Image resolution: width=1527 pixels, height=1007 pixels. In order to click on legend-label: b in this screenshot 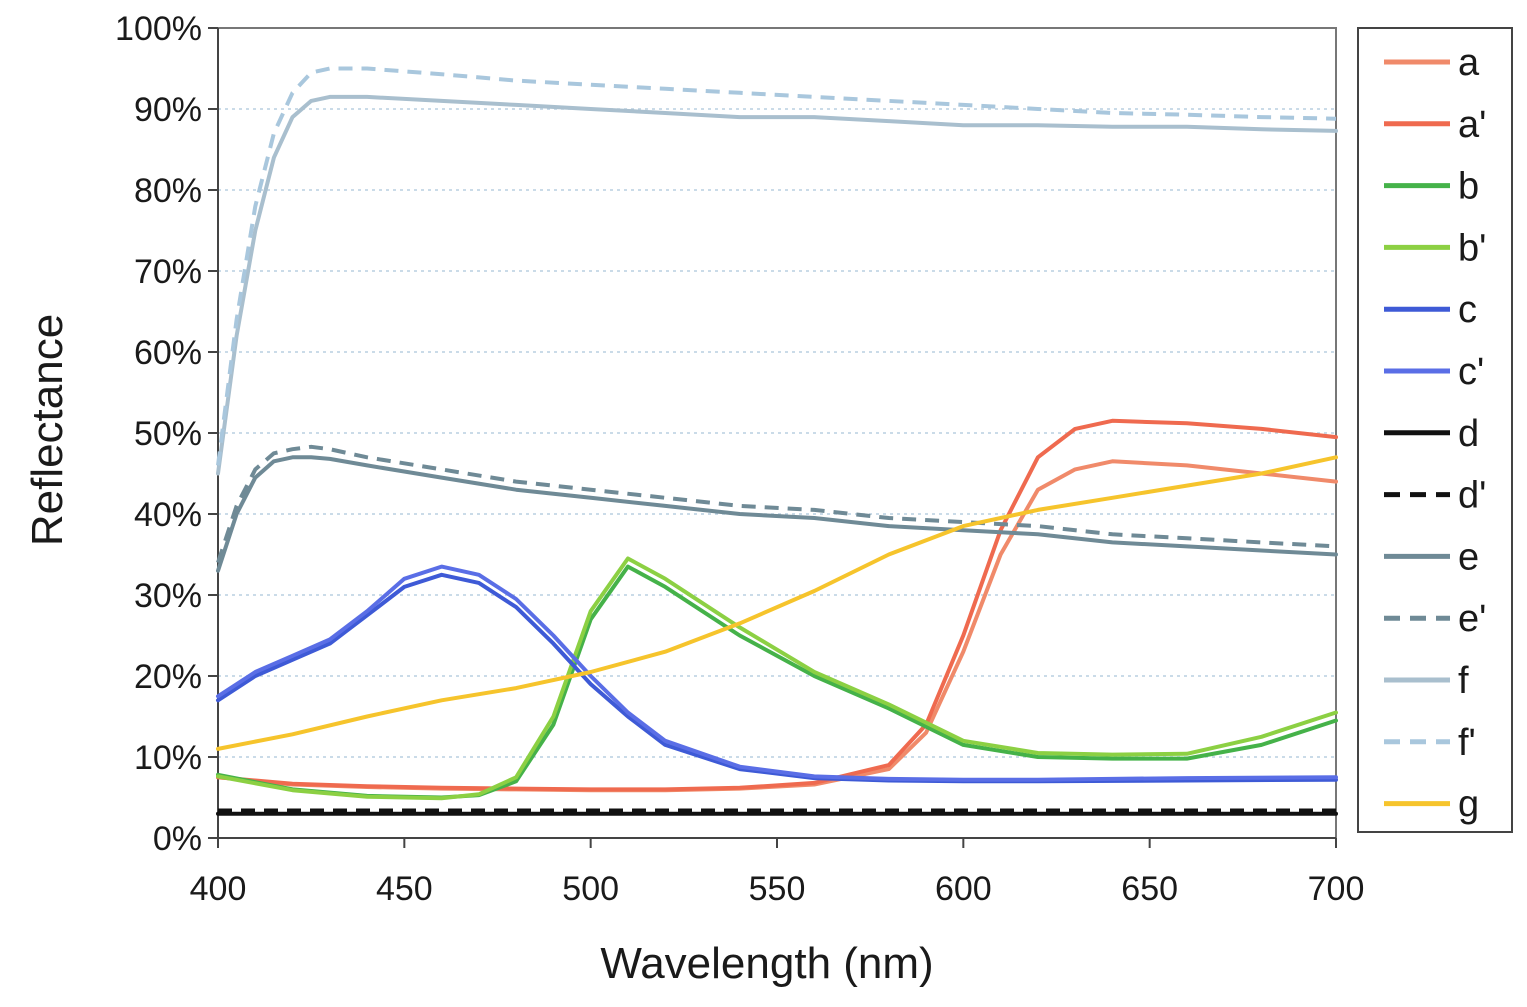, I will do `click(1468, 187)`.